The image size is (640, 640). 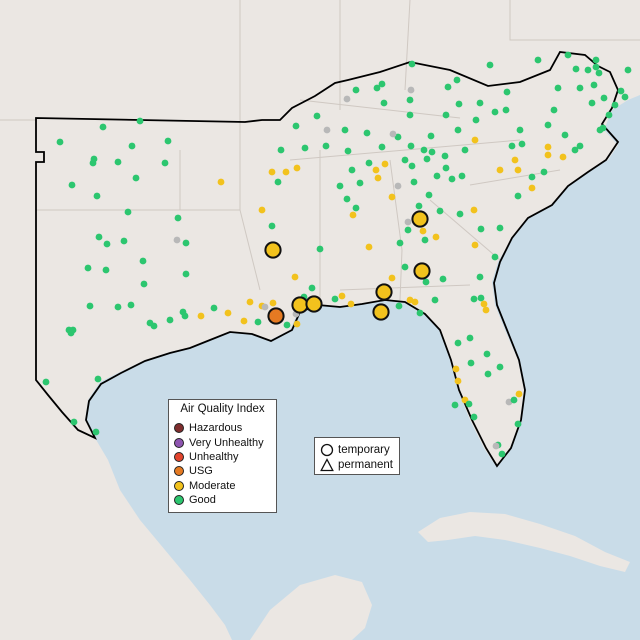 I want to click on usg-temporary-monitor-marker, so click(x=276, y=316).